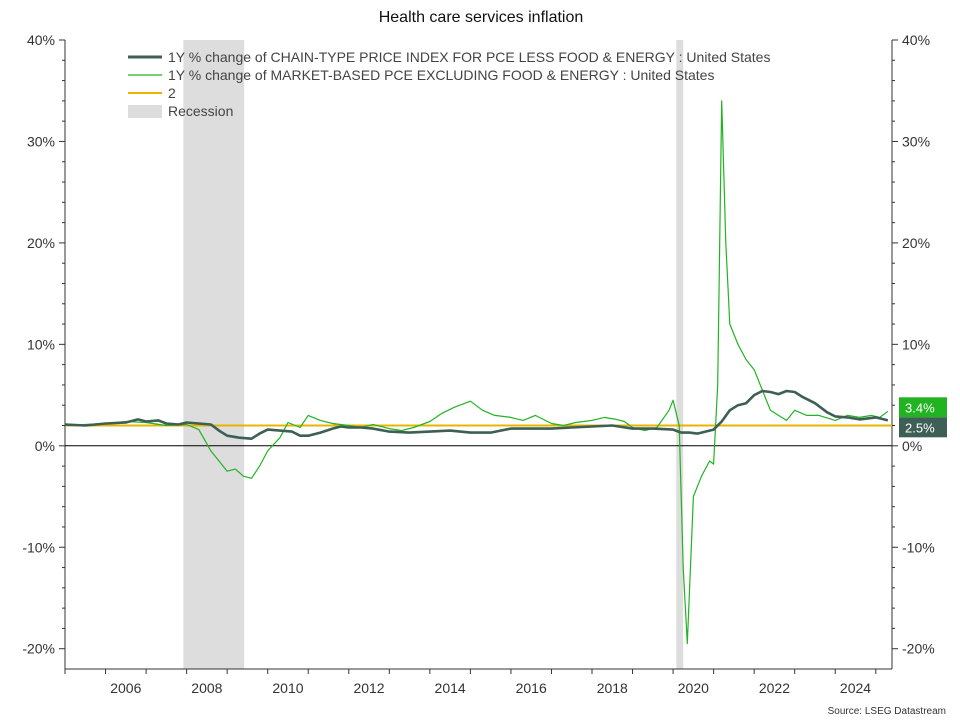 Image resolution: width=960 pixels, height=720 pixels. Describe the element at coordinates (41, 40) in the screenshot. I see `y-tick-label-left: 40%` at that location.